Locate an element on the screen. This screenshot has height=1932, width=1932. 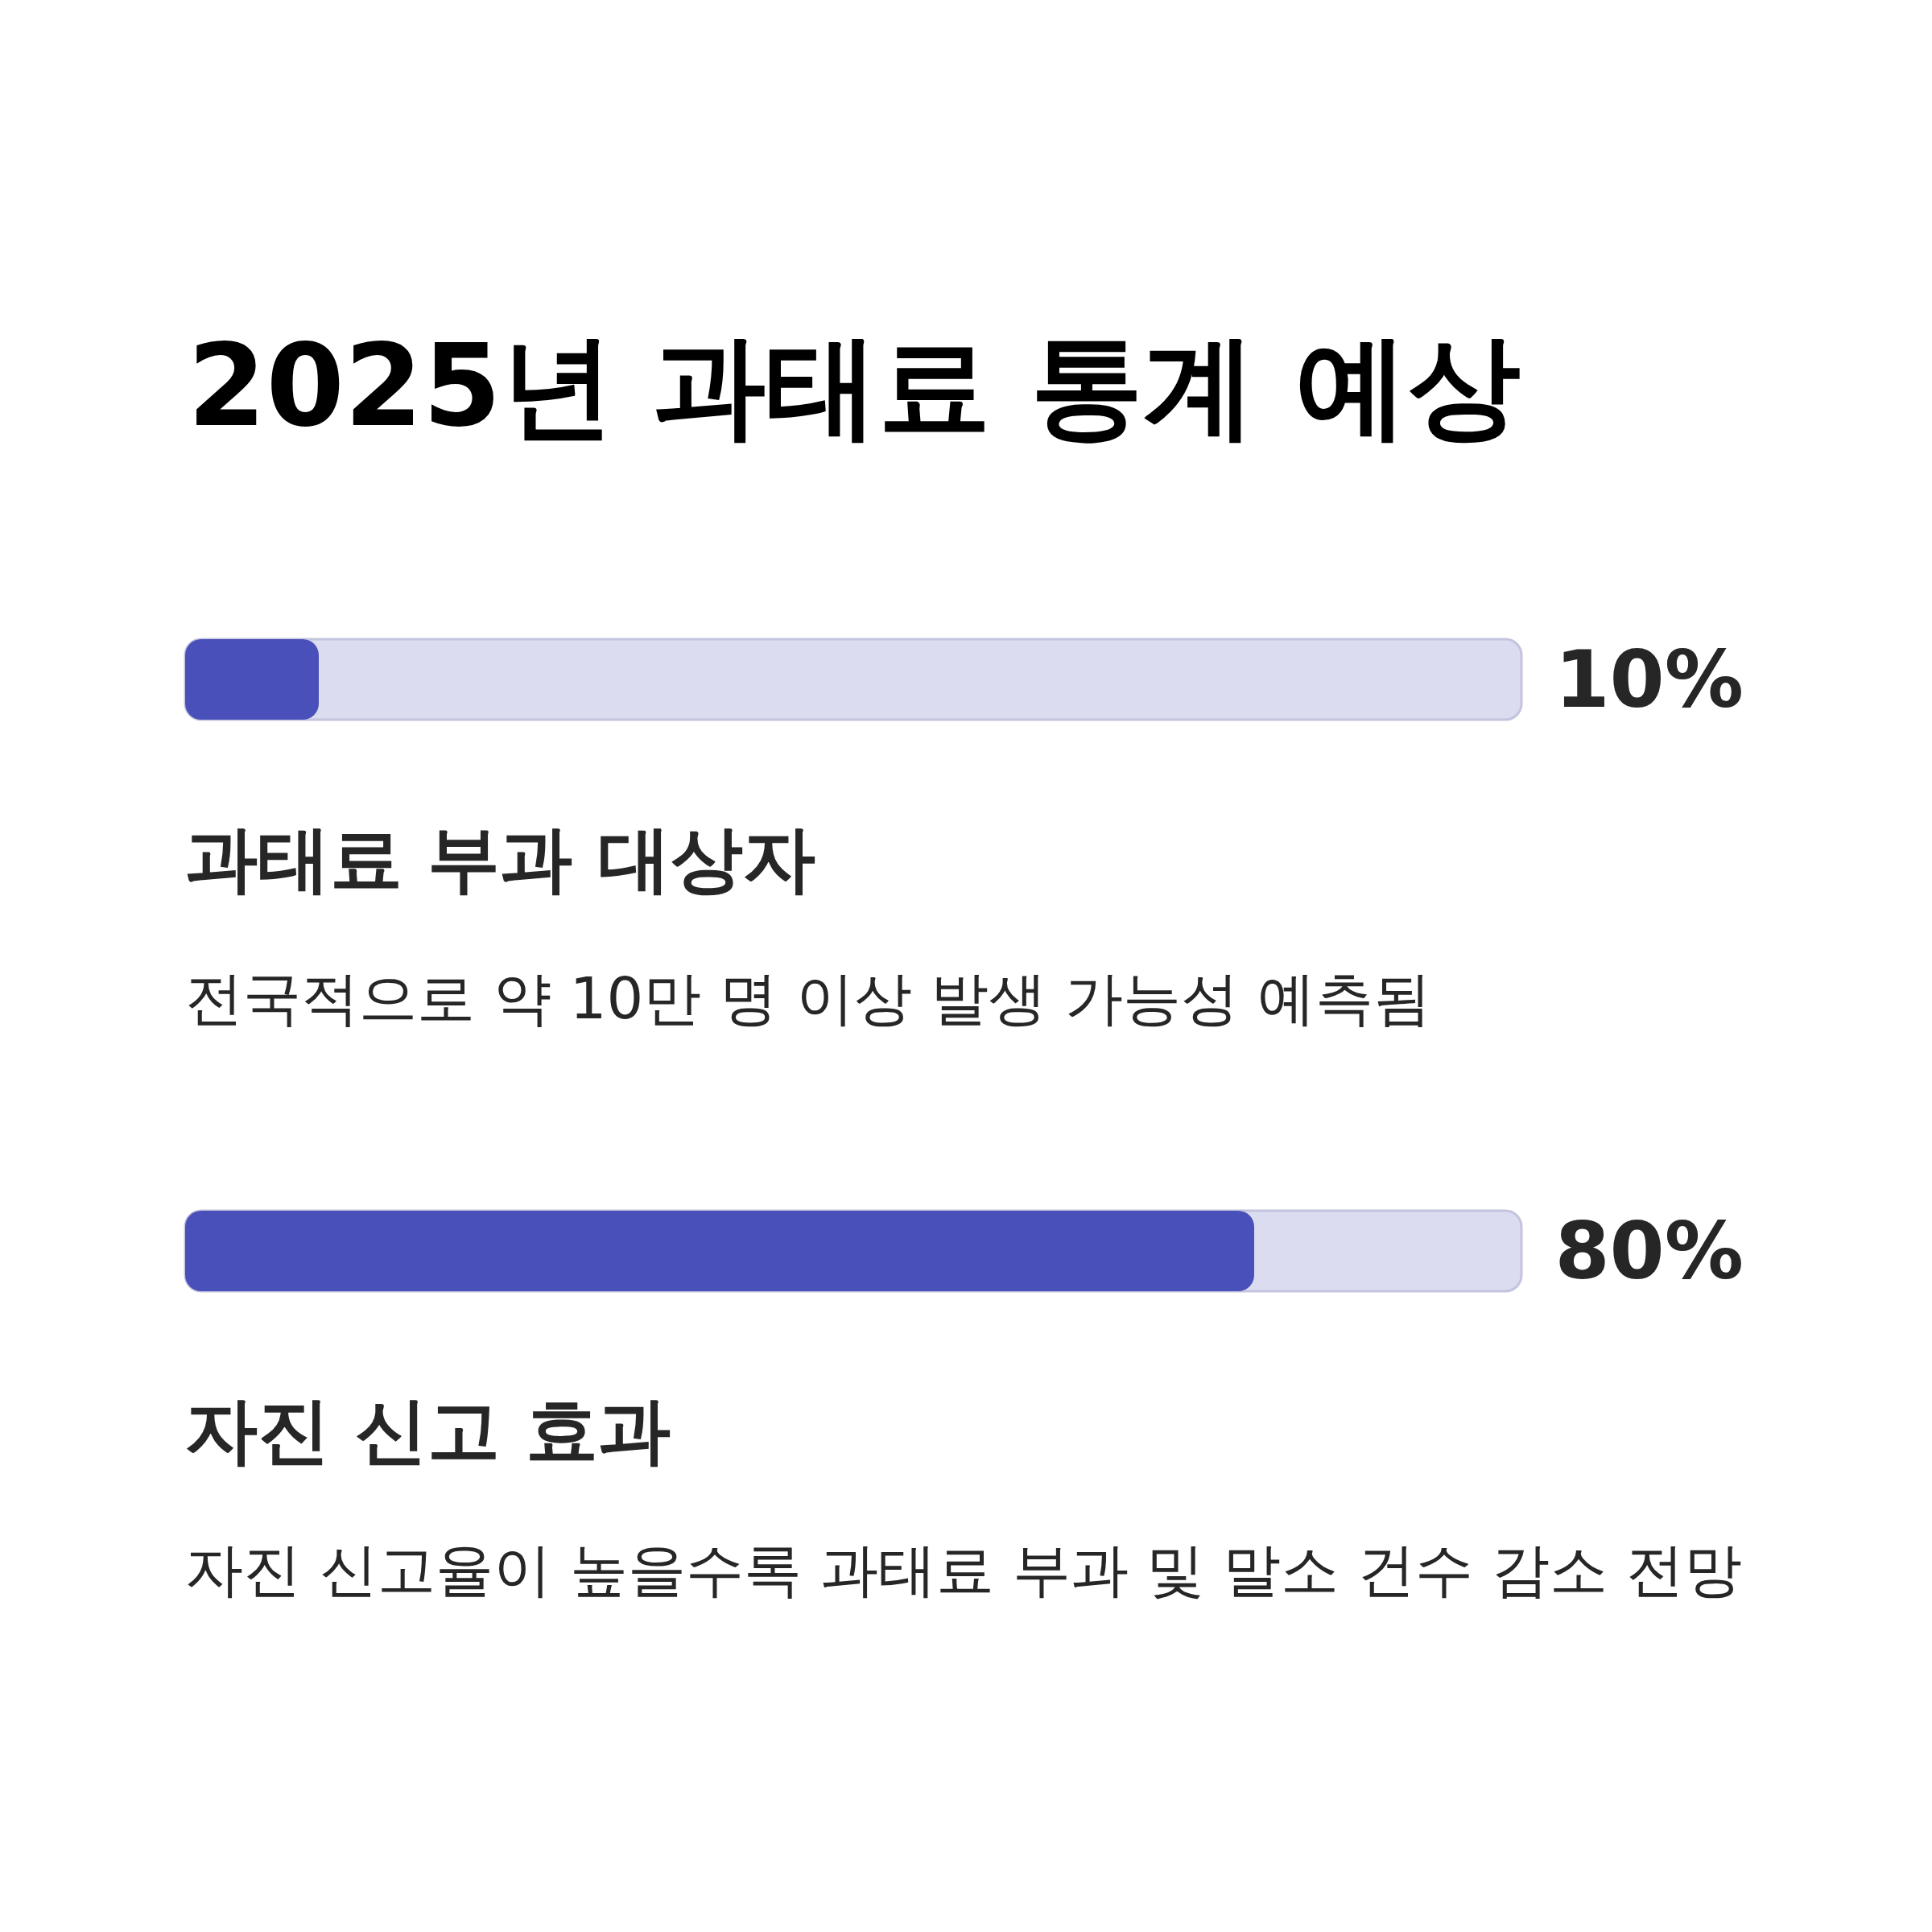
data-label: 10% is located at coordinates (1649, 679).